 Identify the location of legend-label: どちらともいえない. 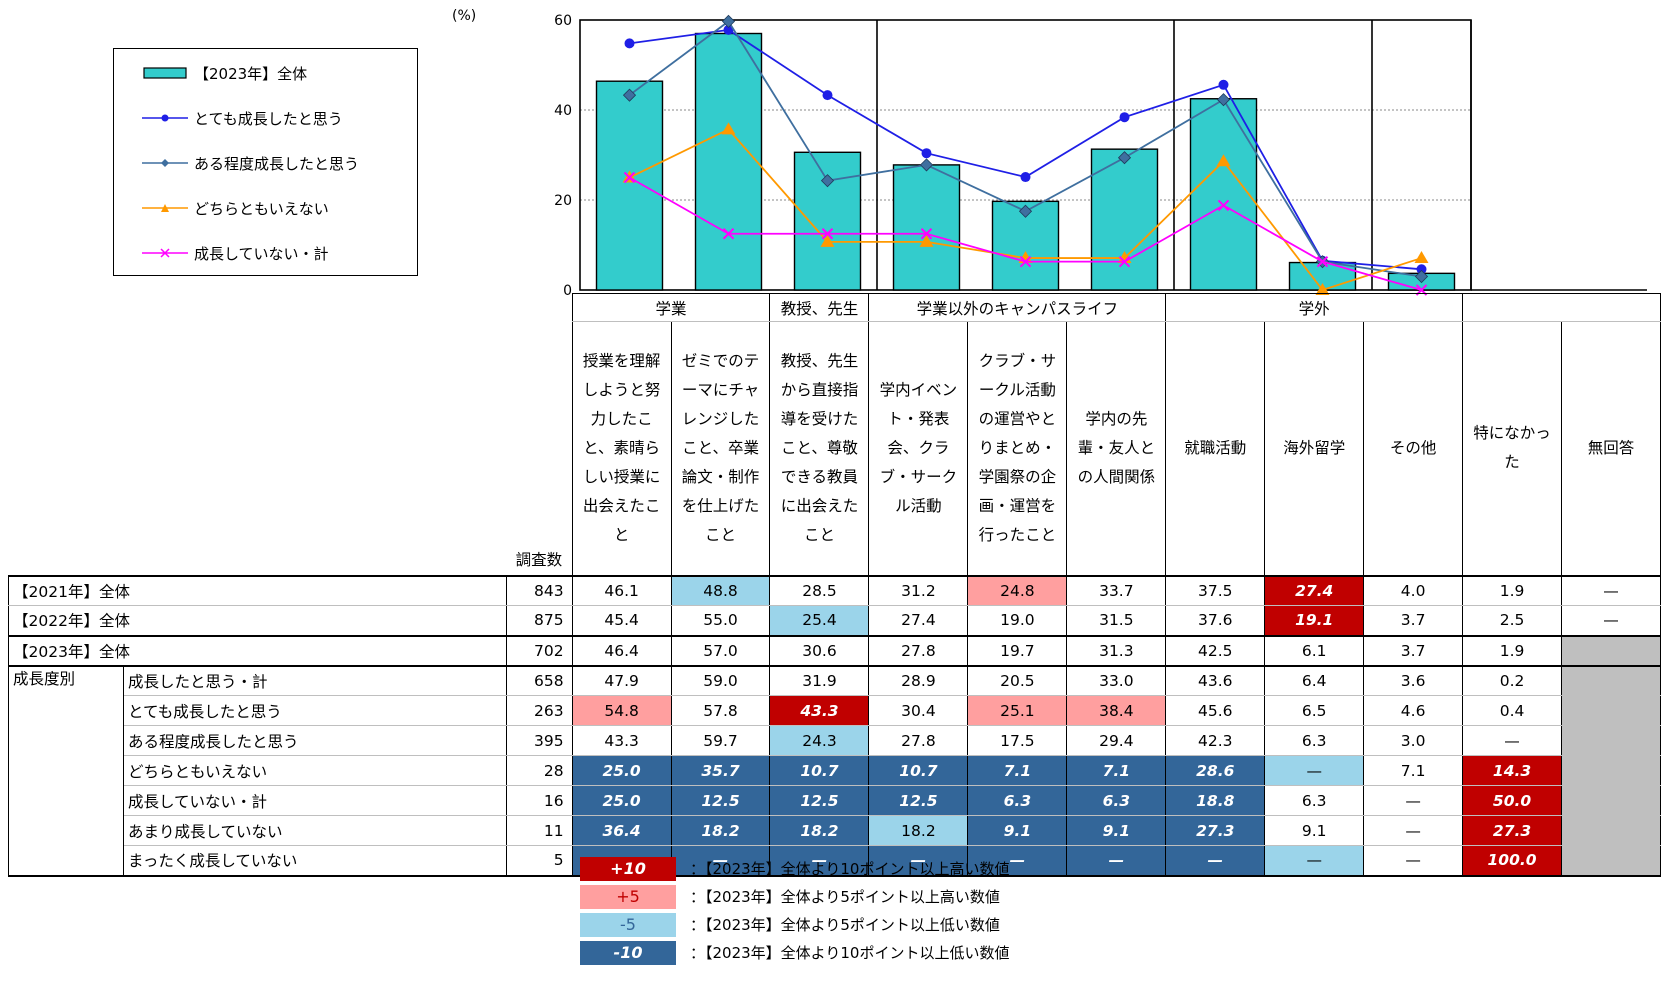
(261, 208).